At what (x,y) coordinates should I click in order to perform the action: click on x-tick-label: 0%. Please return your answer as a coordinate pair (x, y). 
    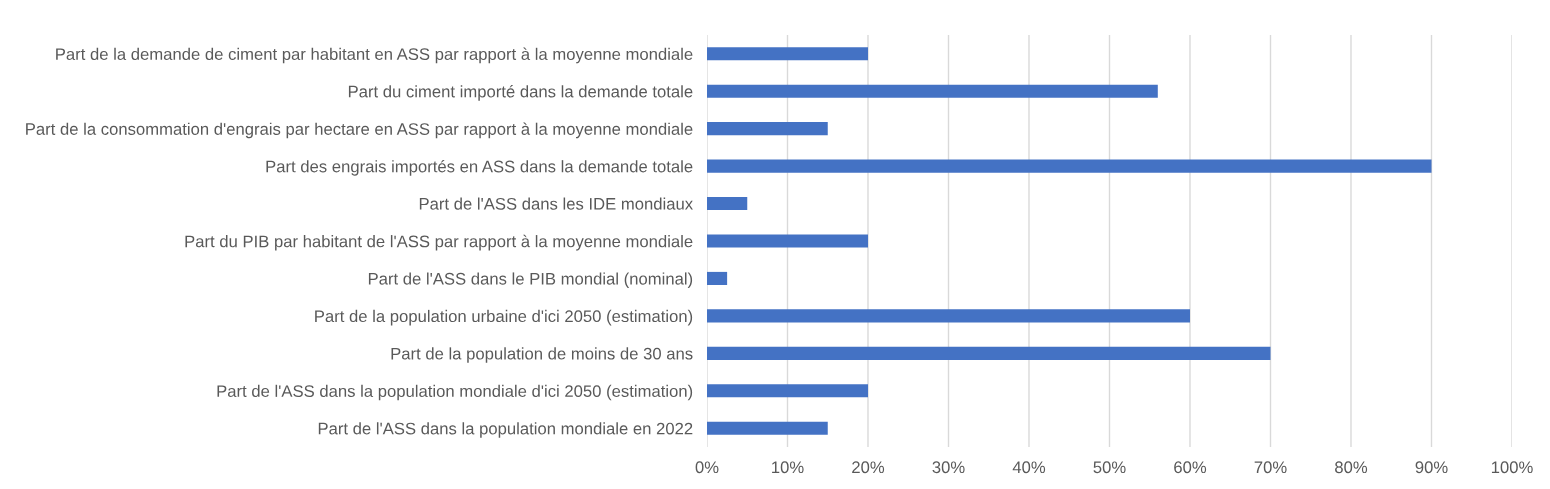
    Looking at the image, I should click on (707, 467).